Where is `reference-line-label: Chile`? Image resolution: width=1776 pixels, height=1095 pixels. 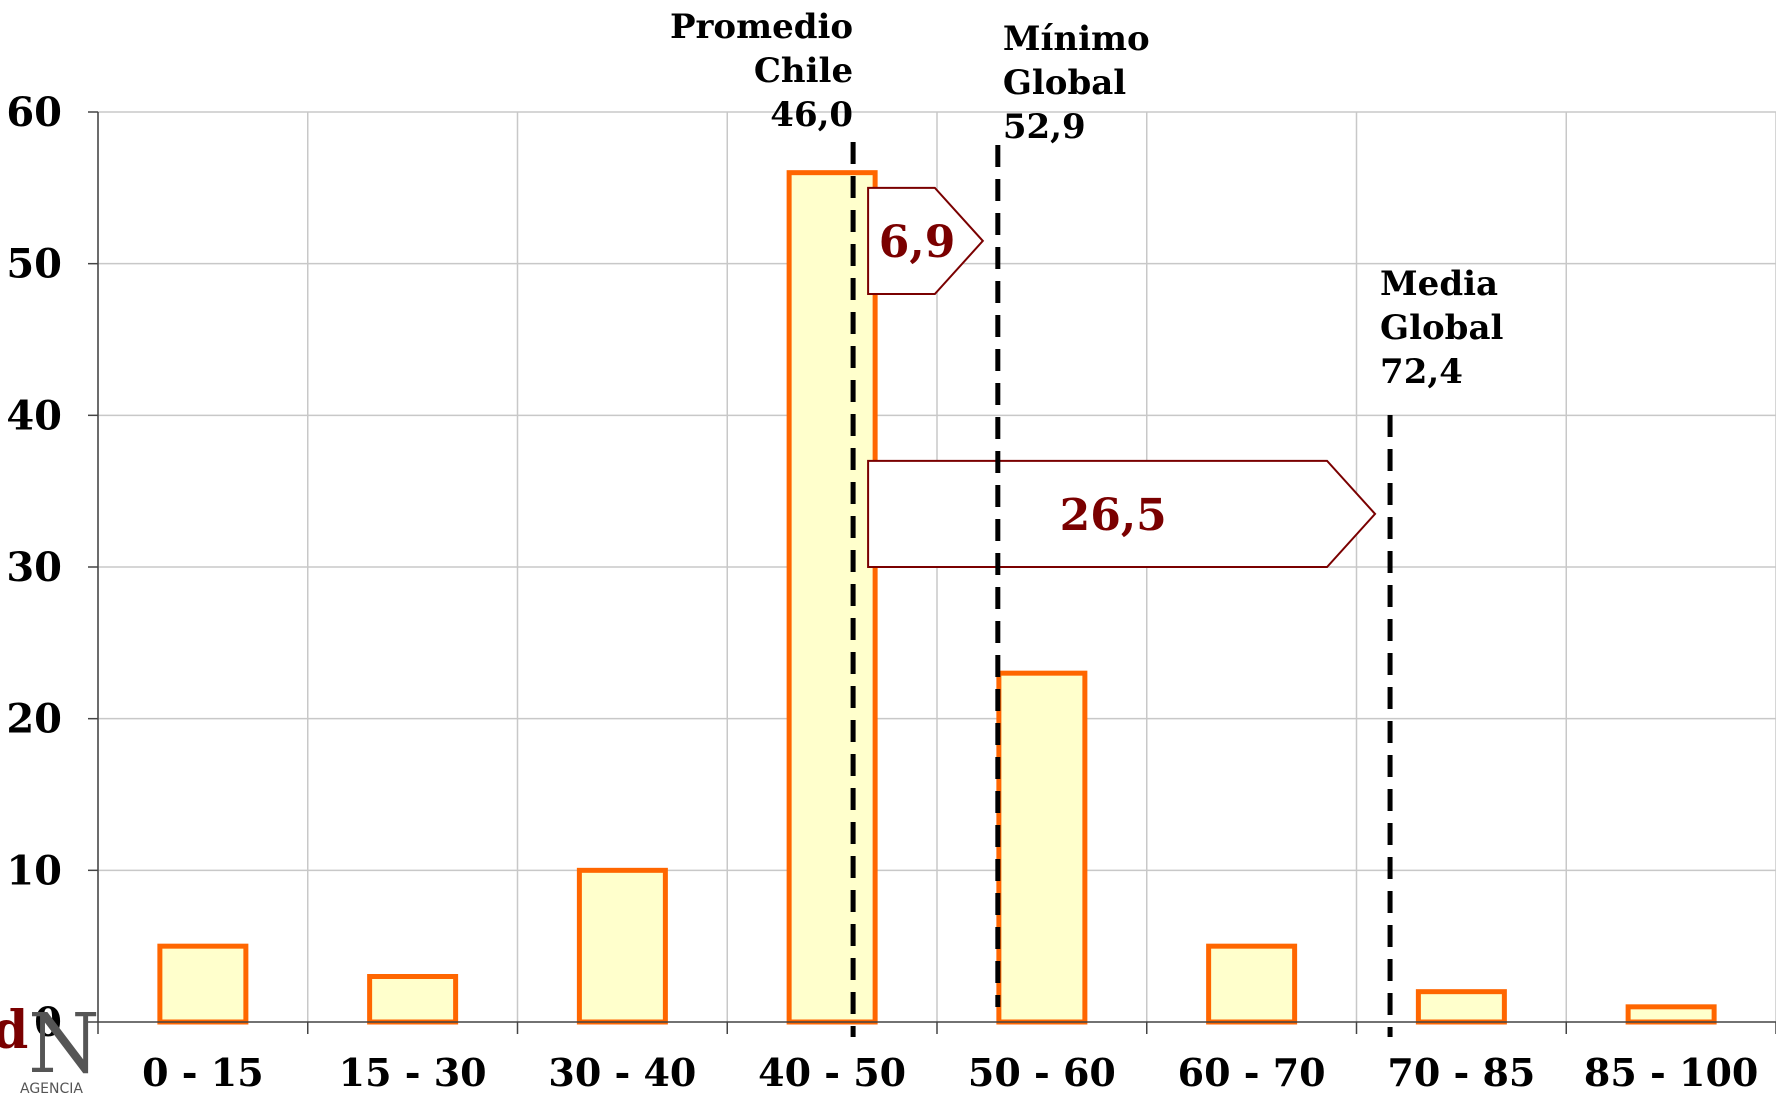 reference-line-label: Chile is located at coordinates (803, 71).